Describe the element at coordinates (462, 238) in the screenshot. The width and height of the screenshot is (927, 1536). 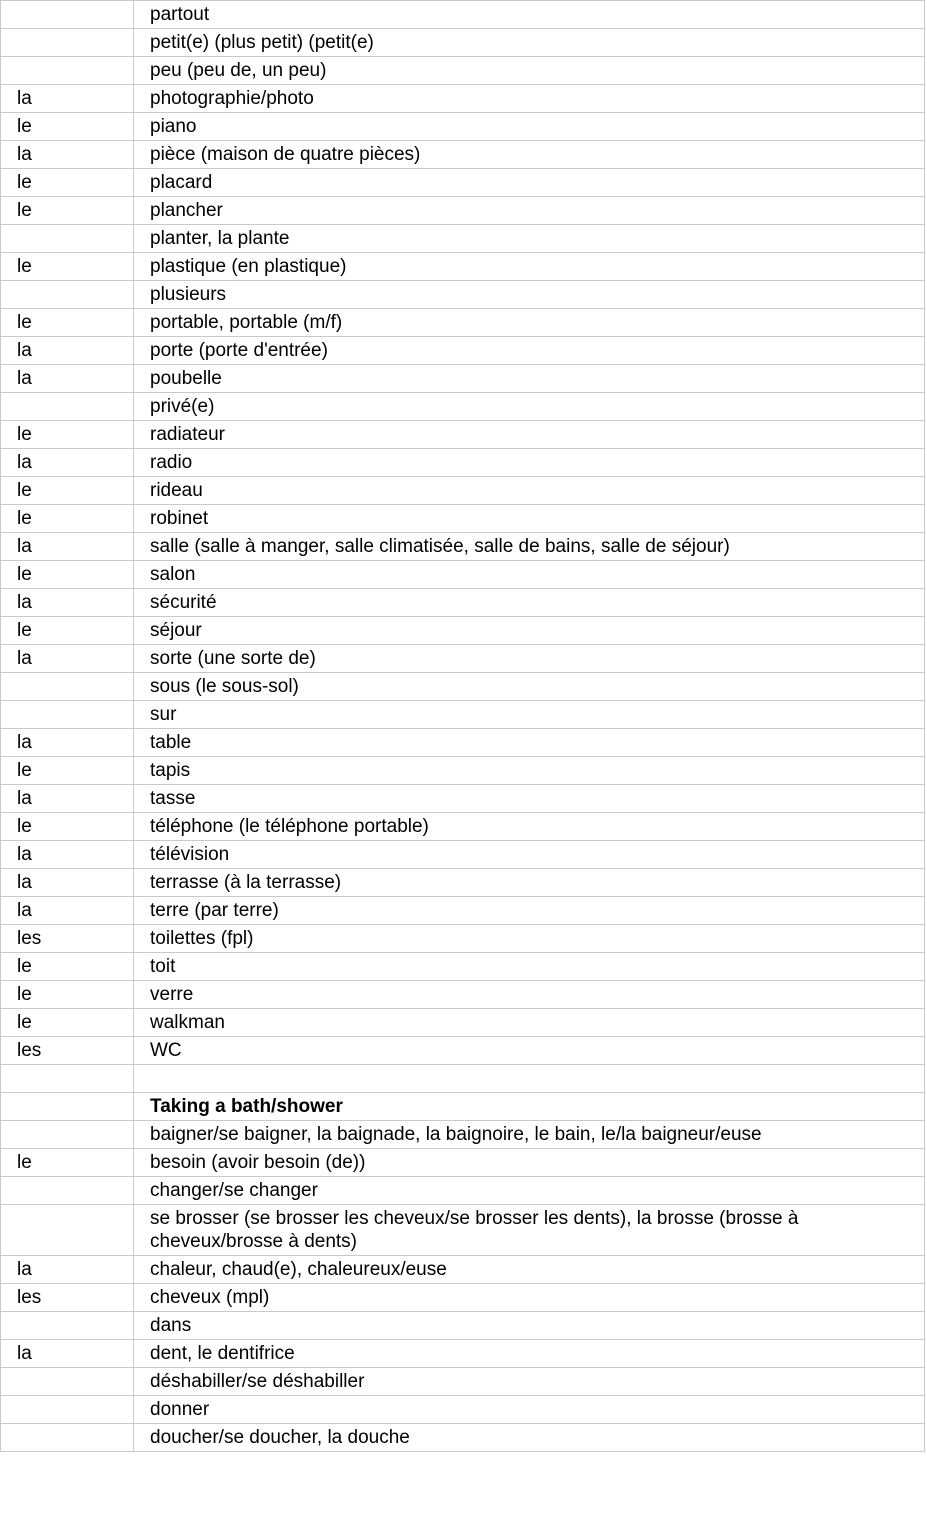
I see `table-row: planter, la plante` at that location.